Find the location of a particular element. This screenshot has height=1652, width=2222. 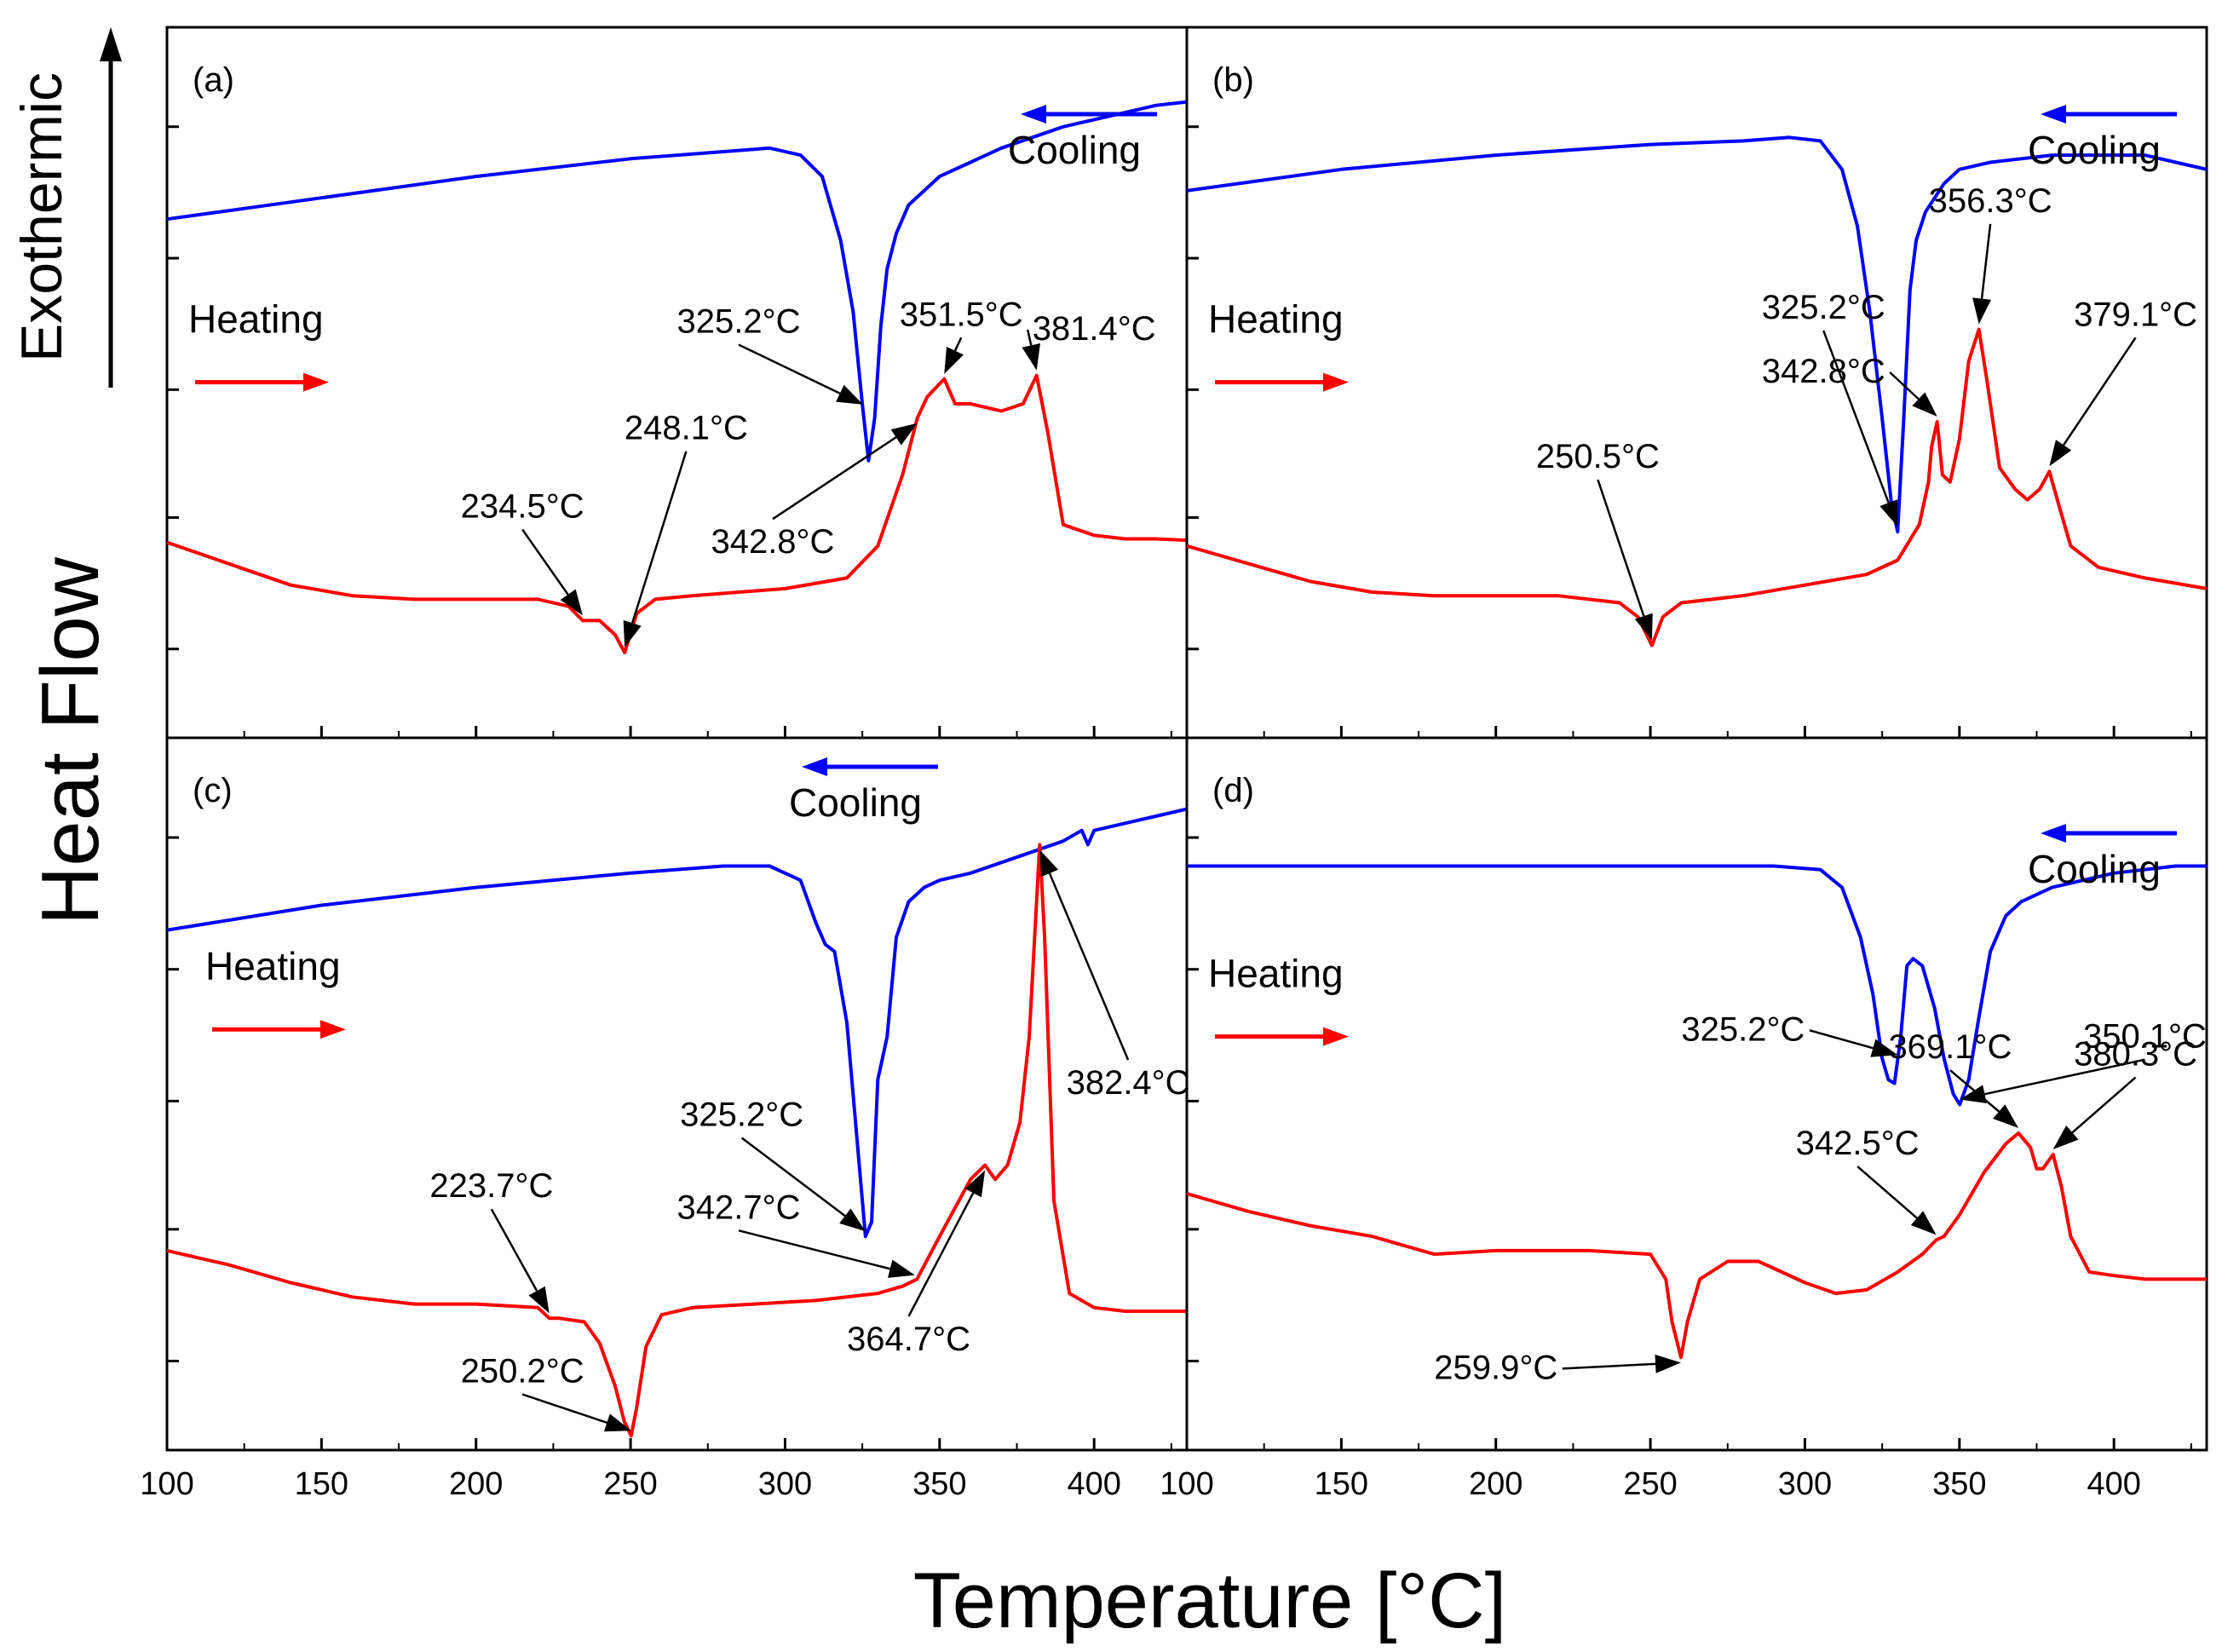

annotation-a-5-arrow-icon is located at coordinates (904, 434).